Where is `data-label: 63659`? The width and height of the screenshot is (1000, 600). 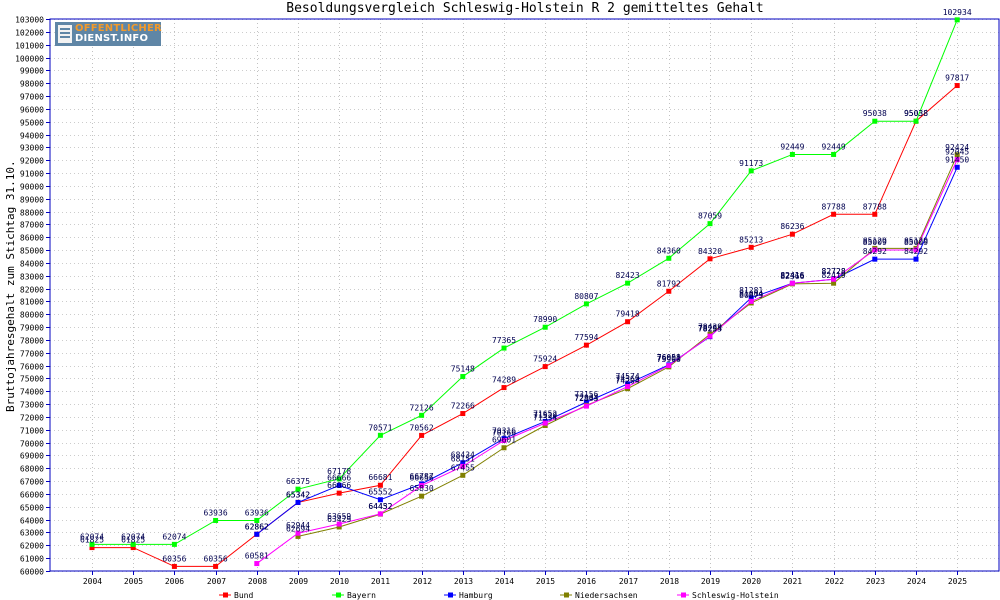
data-label: 63659 is located at coordinates (339, 516).